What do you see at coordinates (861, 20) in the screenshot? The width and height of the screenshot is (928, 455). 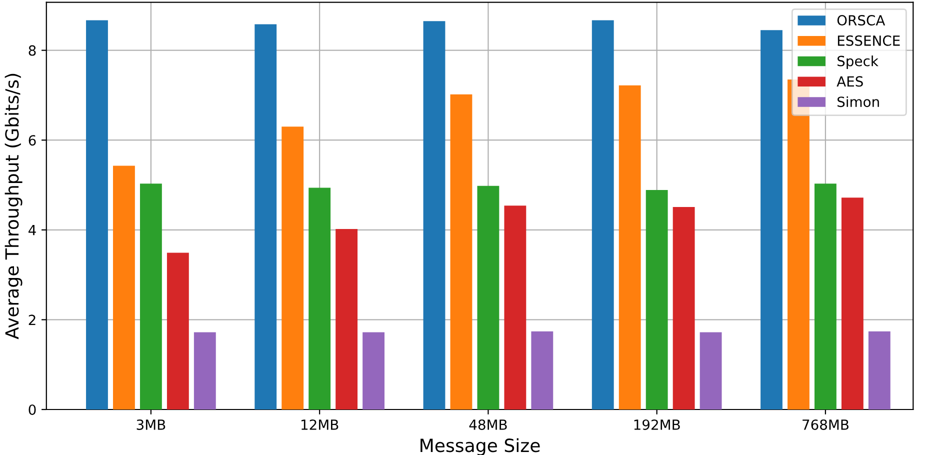 I see `legend-label: ORSCA` at bounding box center [861, 20].